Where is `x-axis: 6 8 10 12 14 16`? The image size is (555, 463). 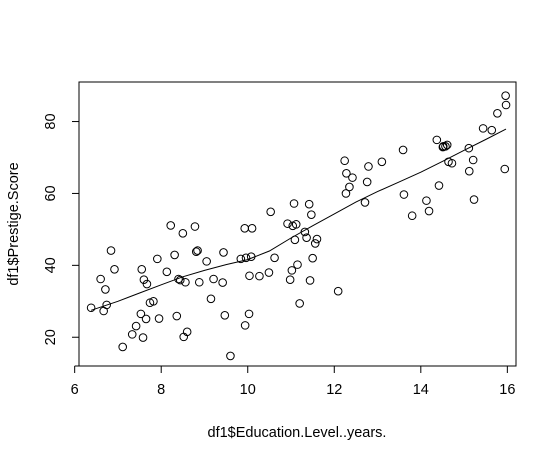 x-axis: 6 8 10 12 14 16 is located at coordinates (293, 381).